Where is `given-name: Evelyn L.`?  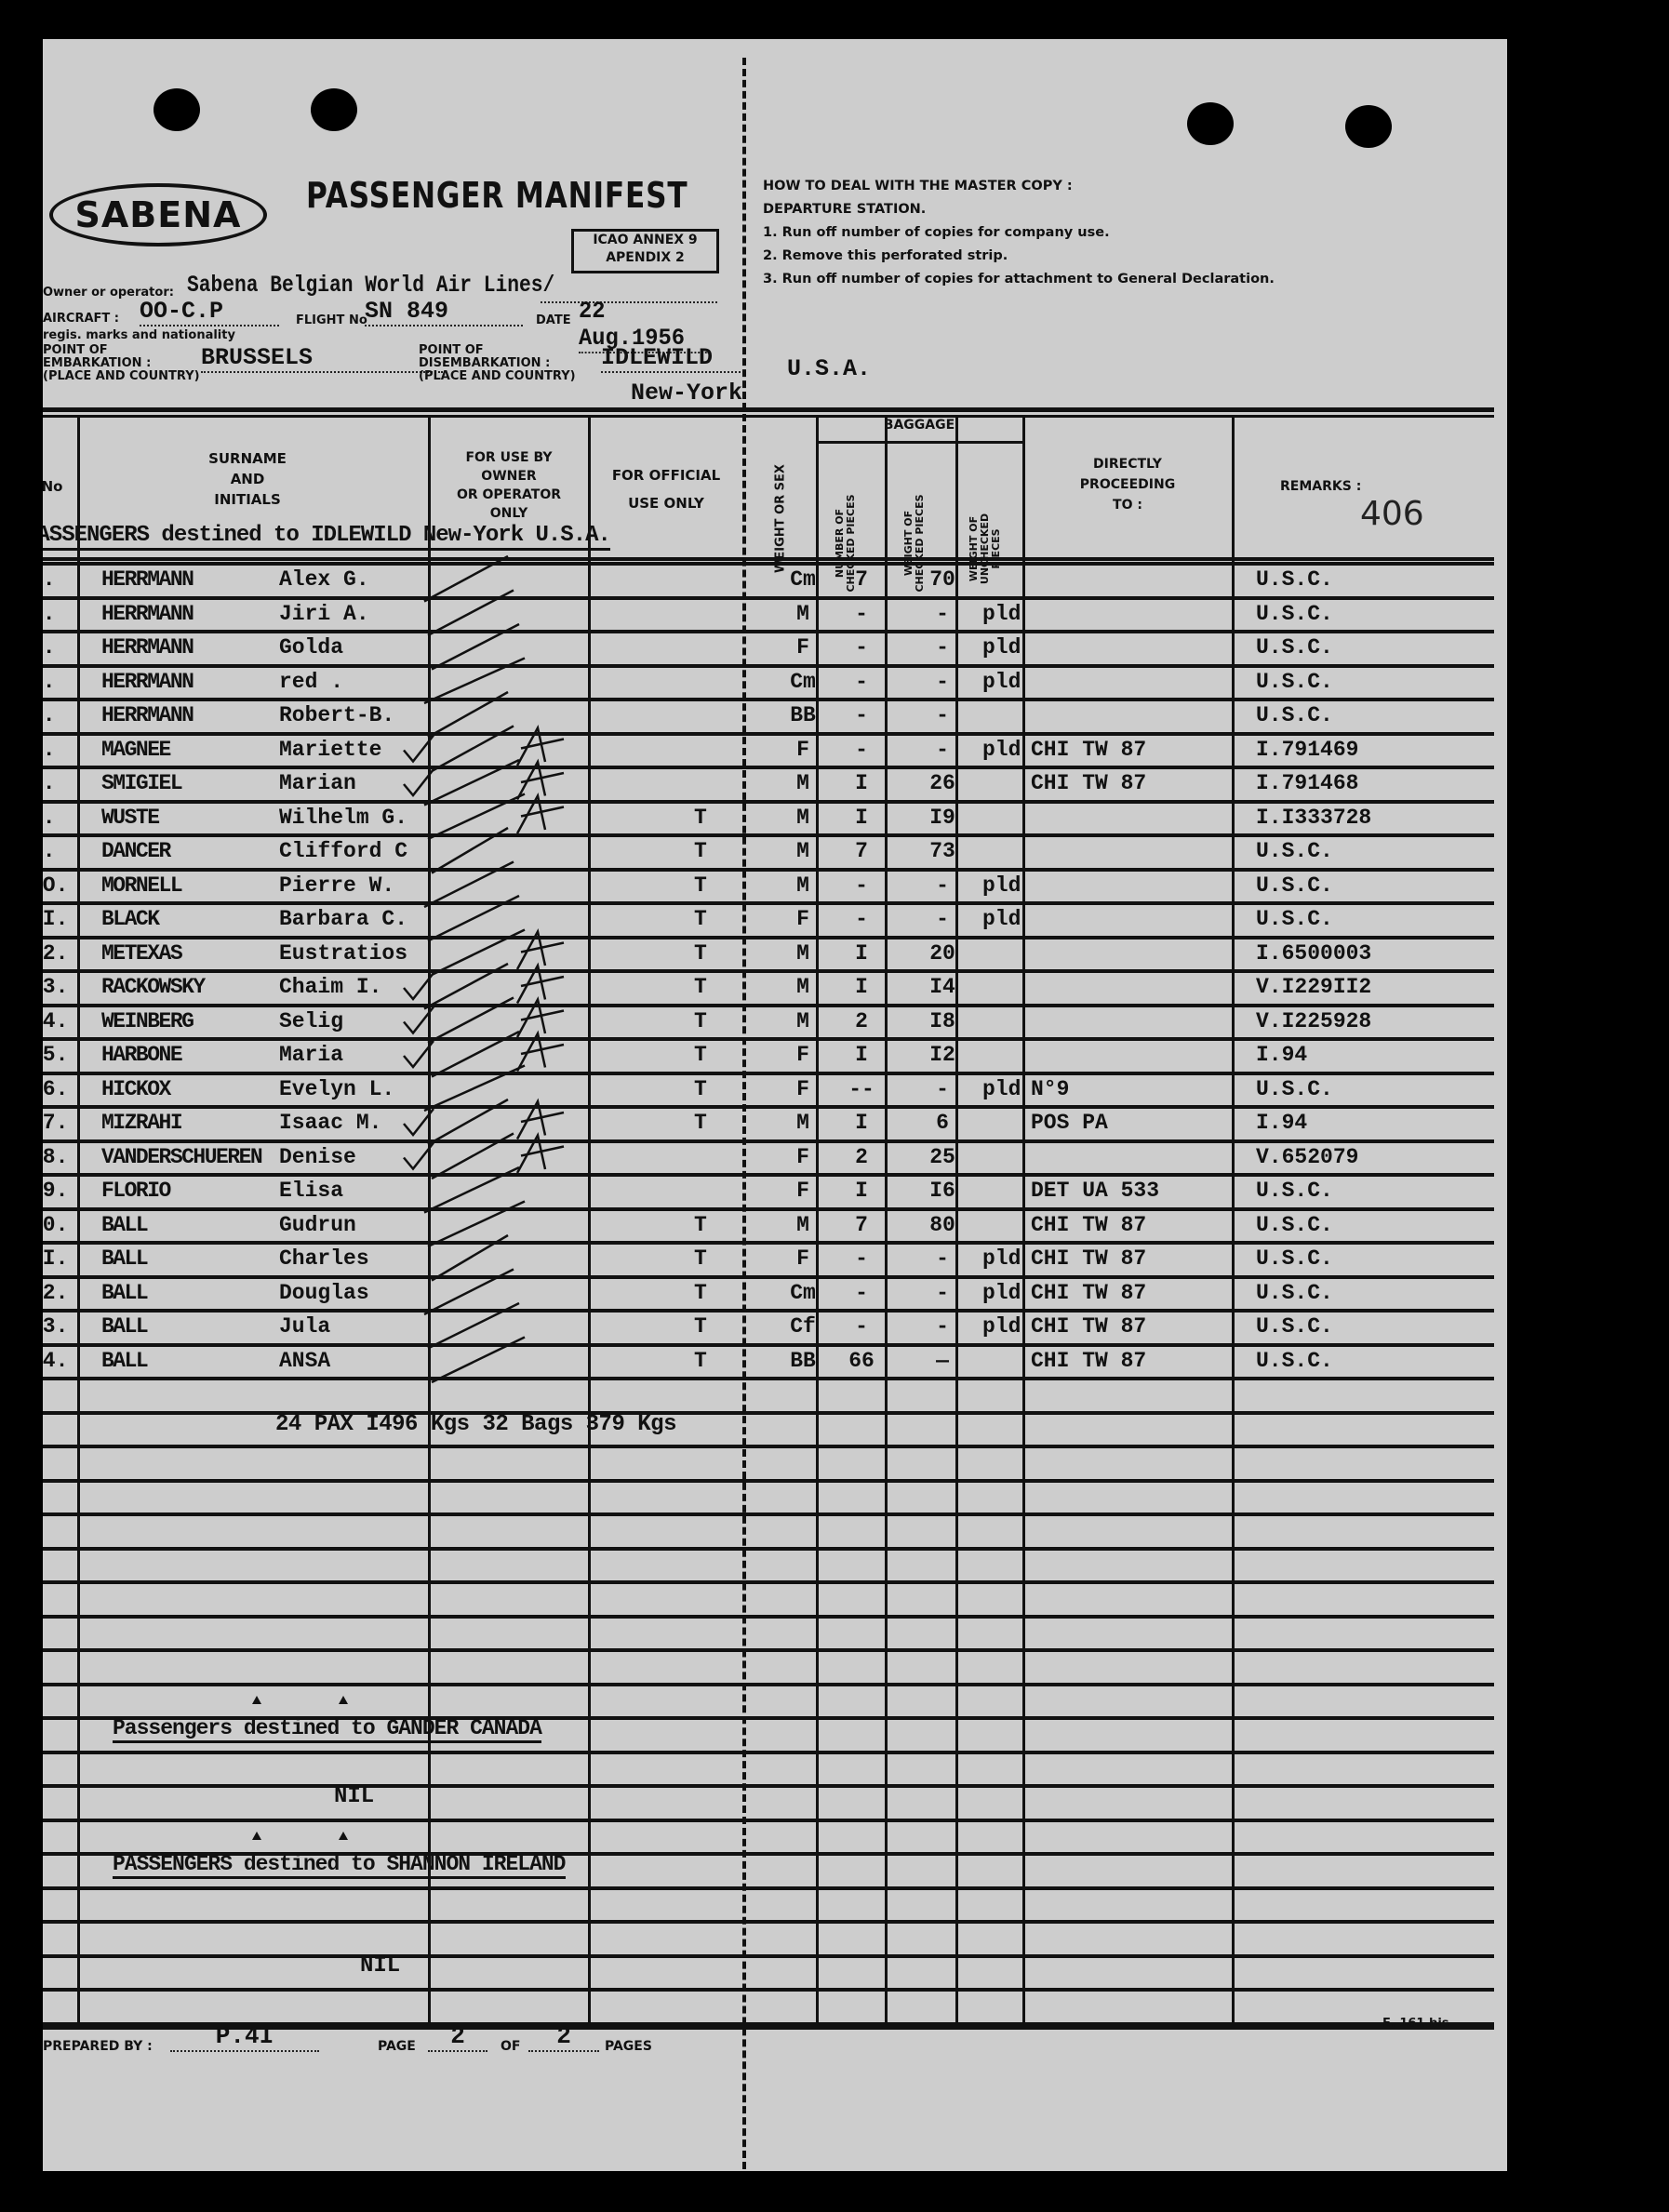 given-name: Evelyn L. is located at coordinates (337, 1088).